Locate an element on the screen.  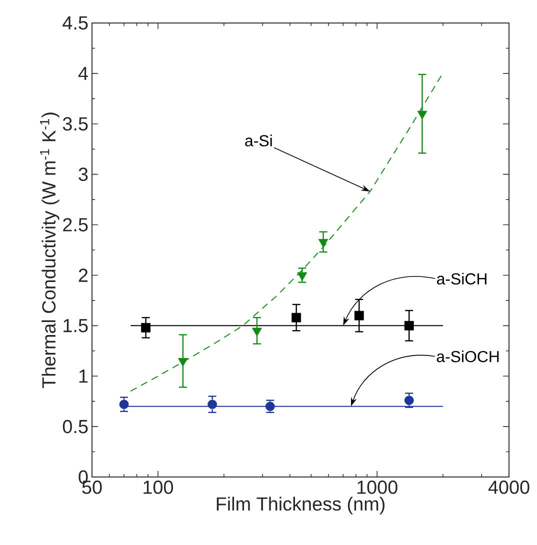
x-tick-label: 100 is located at coordinates (159, 487).